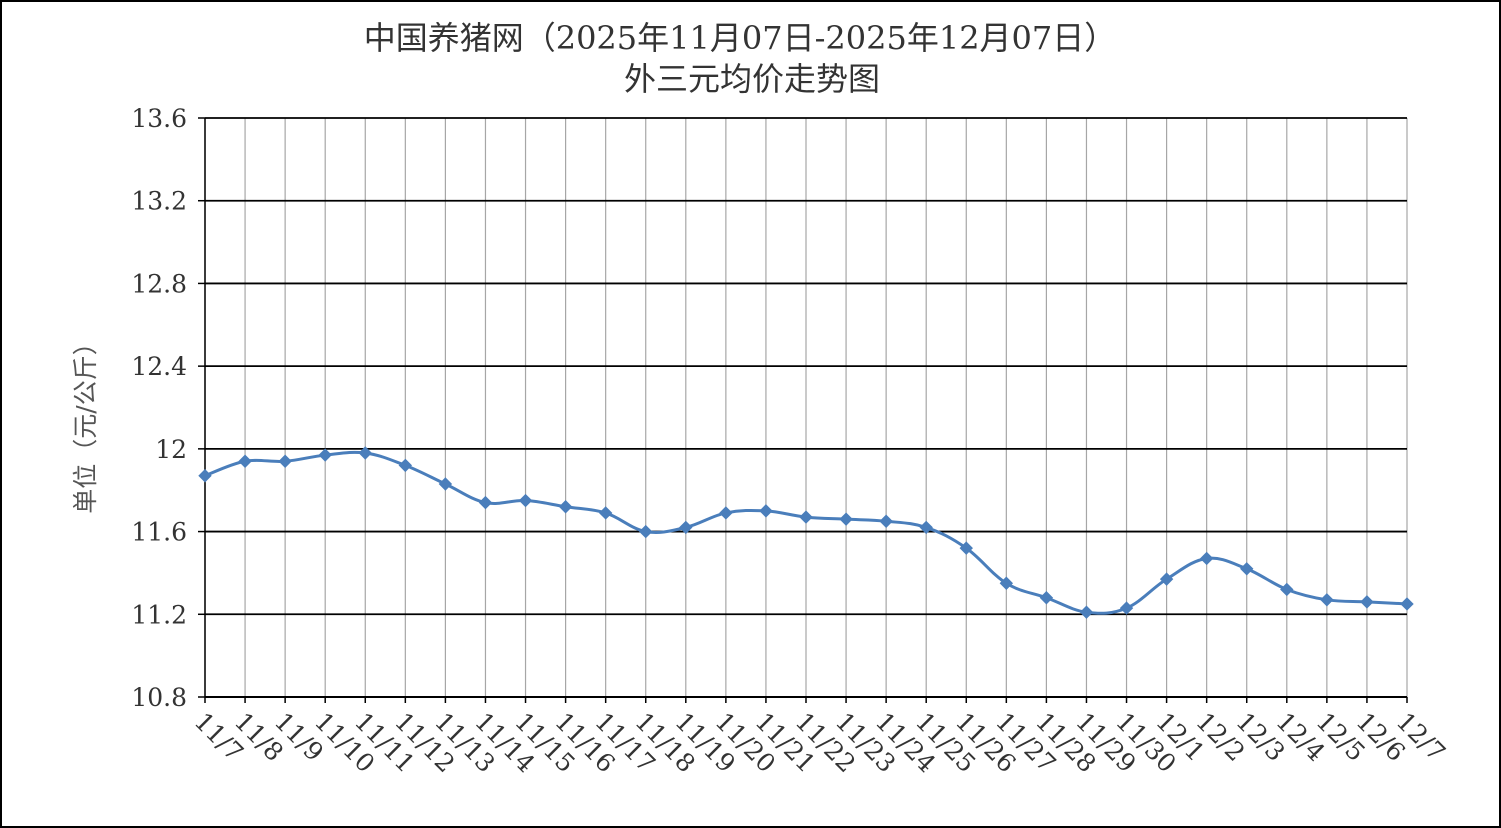 Image resolution: width=1501 pixels, height=828 pixels. I want to click on y-tick-label: 11.2, so click(159, 614).